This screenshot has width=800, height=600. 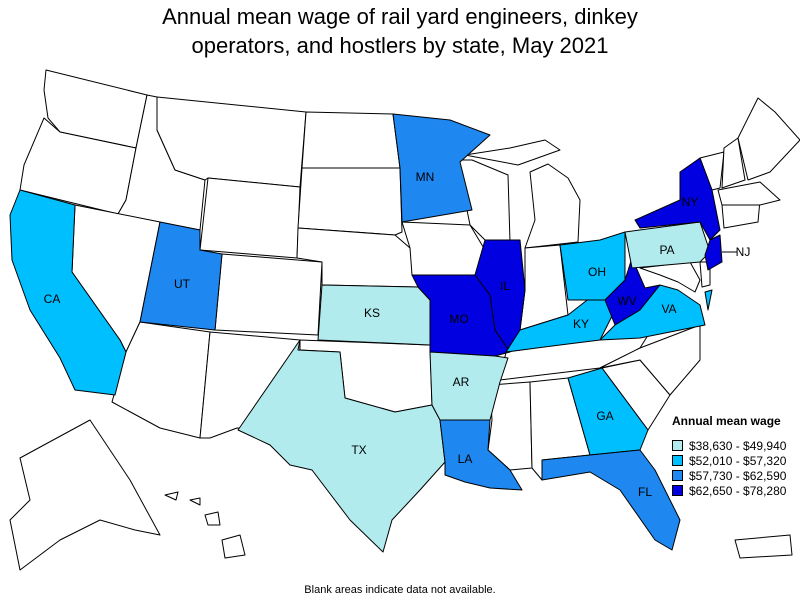 What do you see at coordinates (461, 382) in the screenshot?
I see `label-ar: AR` at bounding box center [461, 382].